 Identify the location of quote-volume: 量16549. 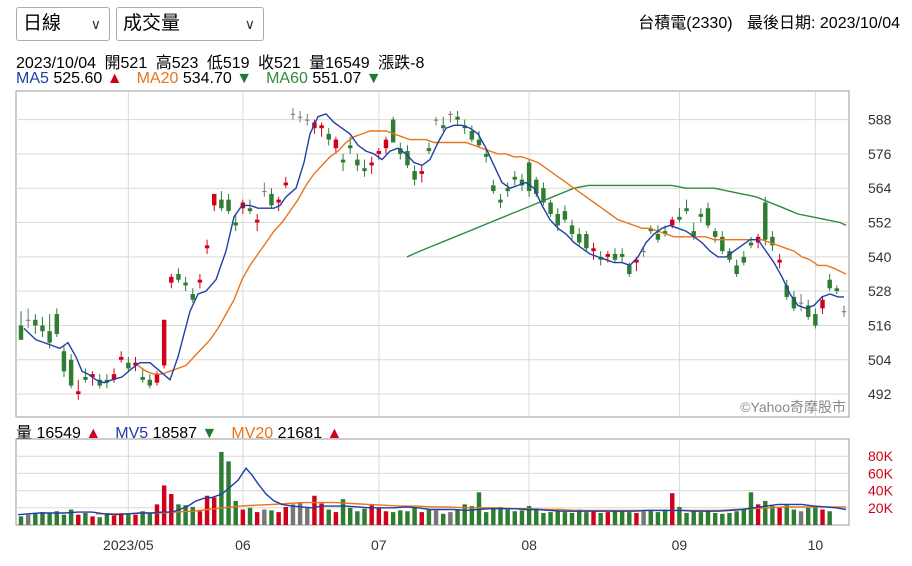
(339, 63).